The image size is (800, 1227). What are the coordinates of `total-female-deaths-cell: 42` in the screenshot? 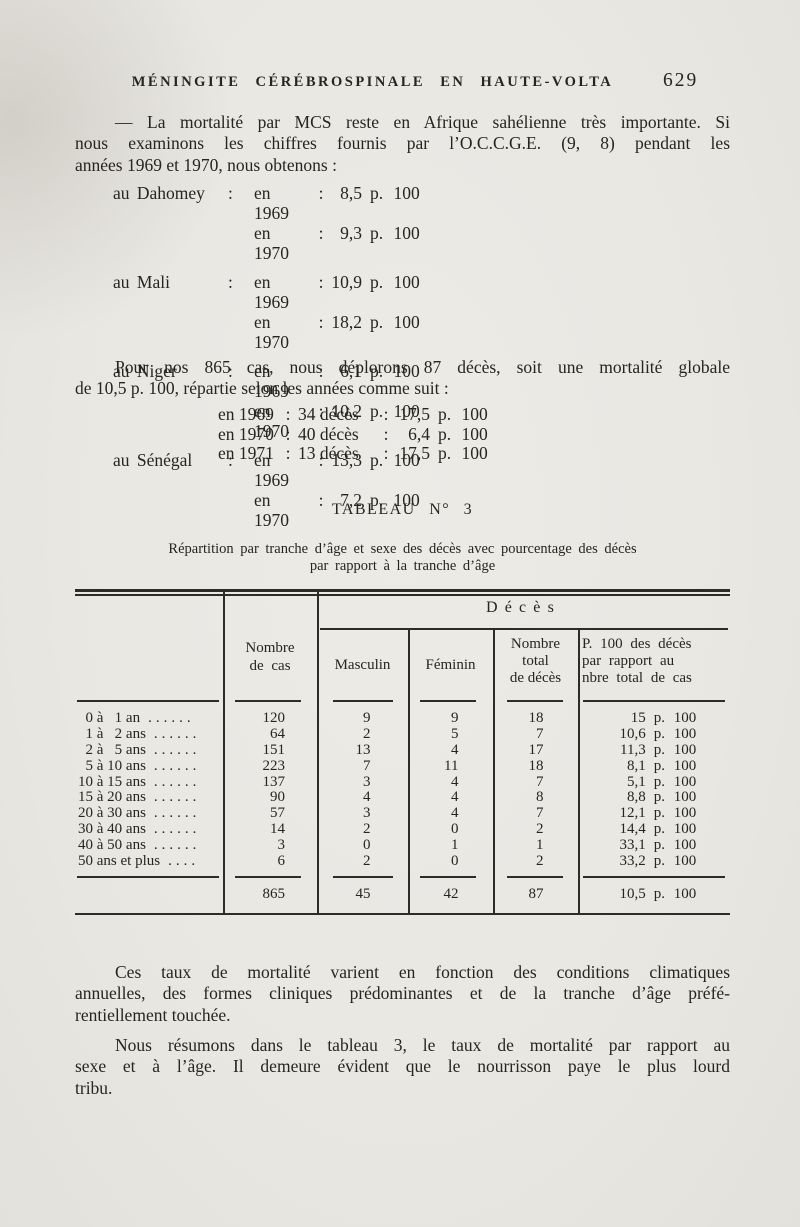 It's located at (451, 894).